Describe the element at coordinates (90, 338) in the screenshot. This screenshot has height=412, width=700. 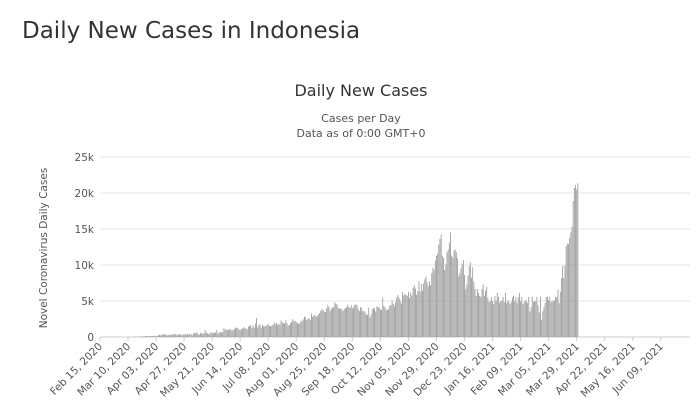
I see `y-tick-label-0: 0` at that location.